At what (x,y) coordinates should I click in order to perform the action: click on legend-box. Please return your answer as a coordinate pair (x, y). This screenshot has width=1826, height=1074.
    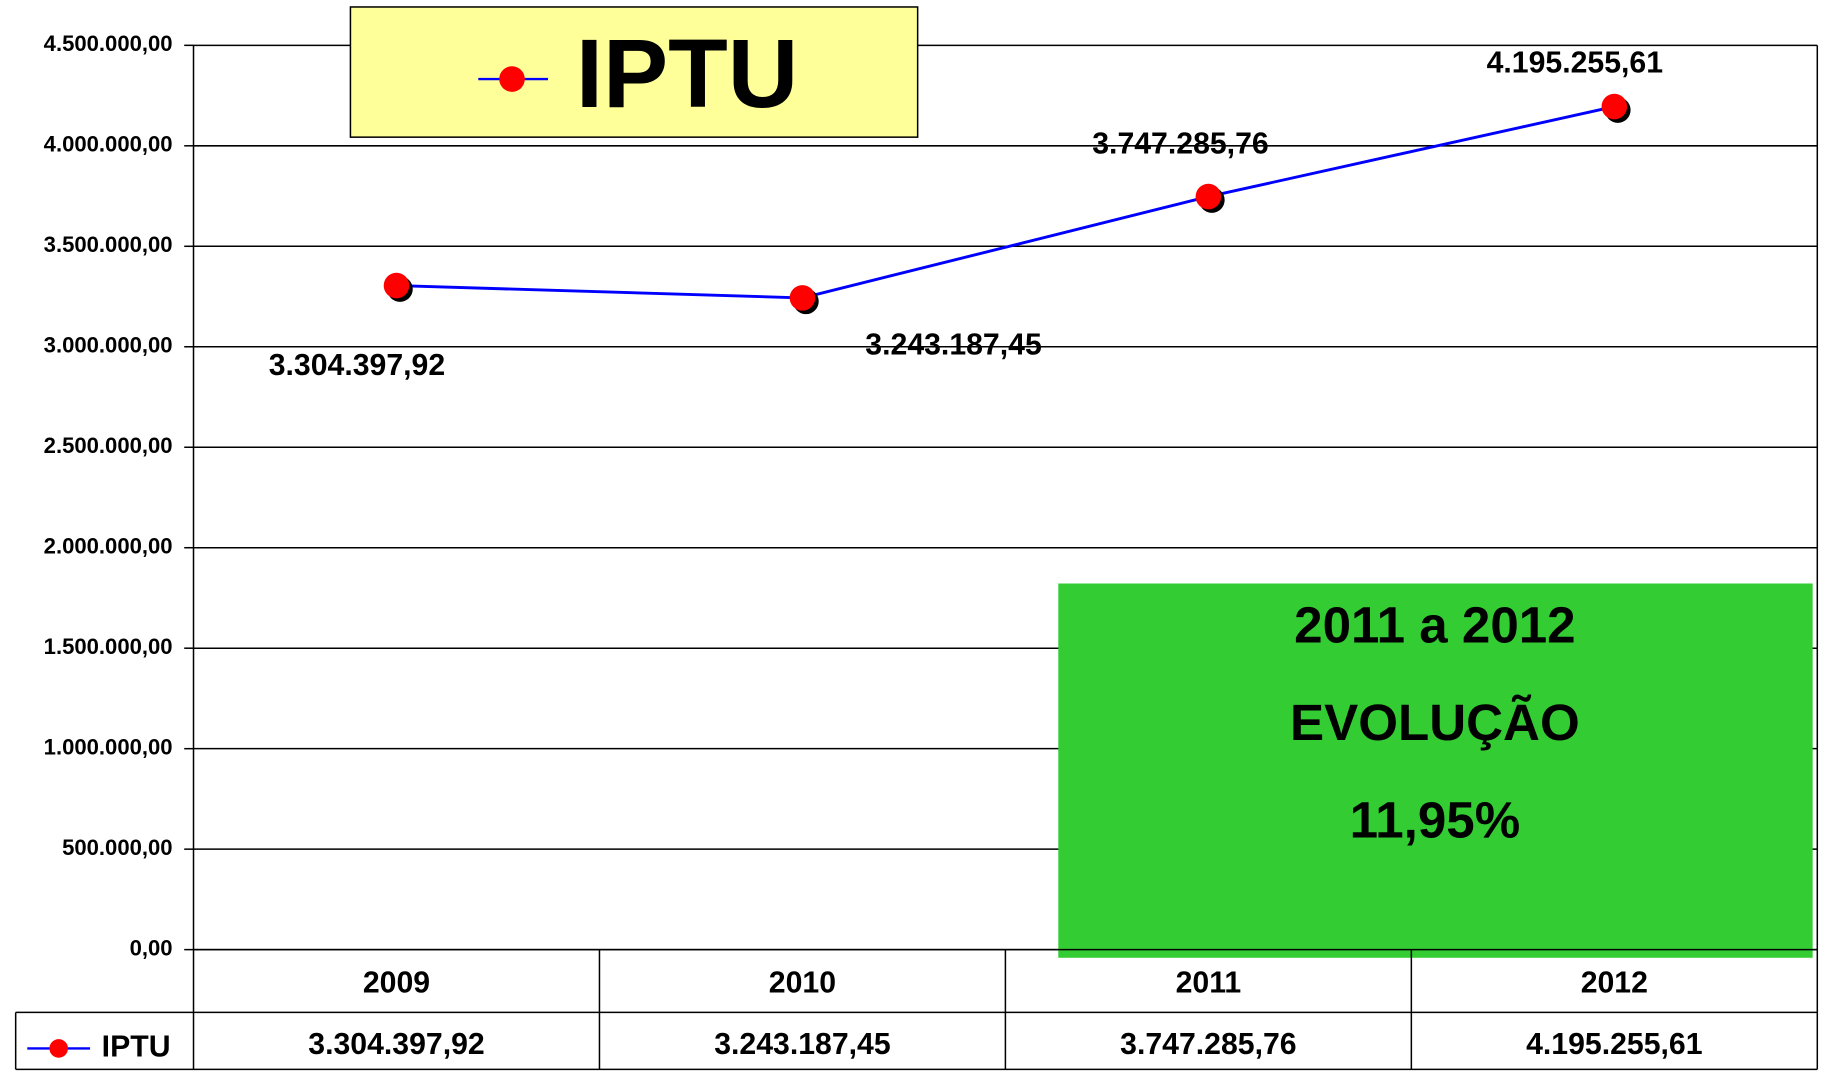
    Looking at the image, I should click on (634, 72).